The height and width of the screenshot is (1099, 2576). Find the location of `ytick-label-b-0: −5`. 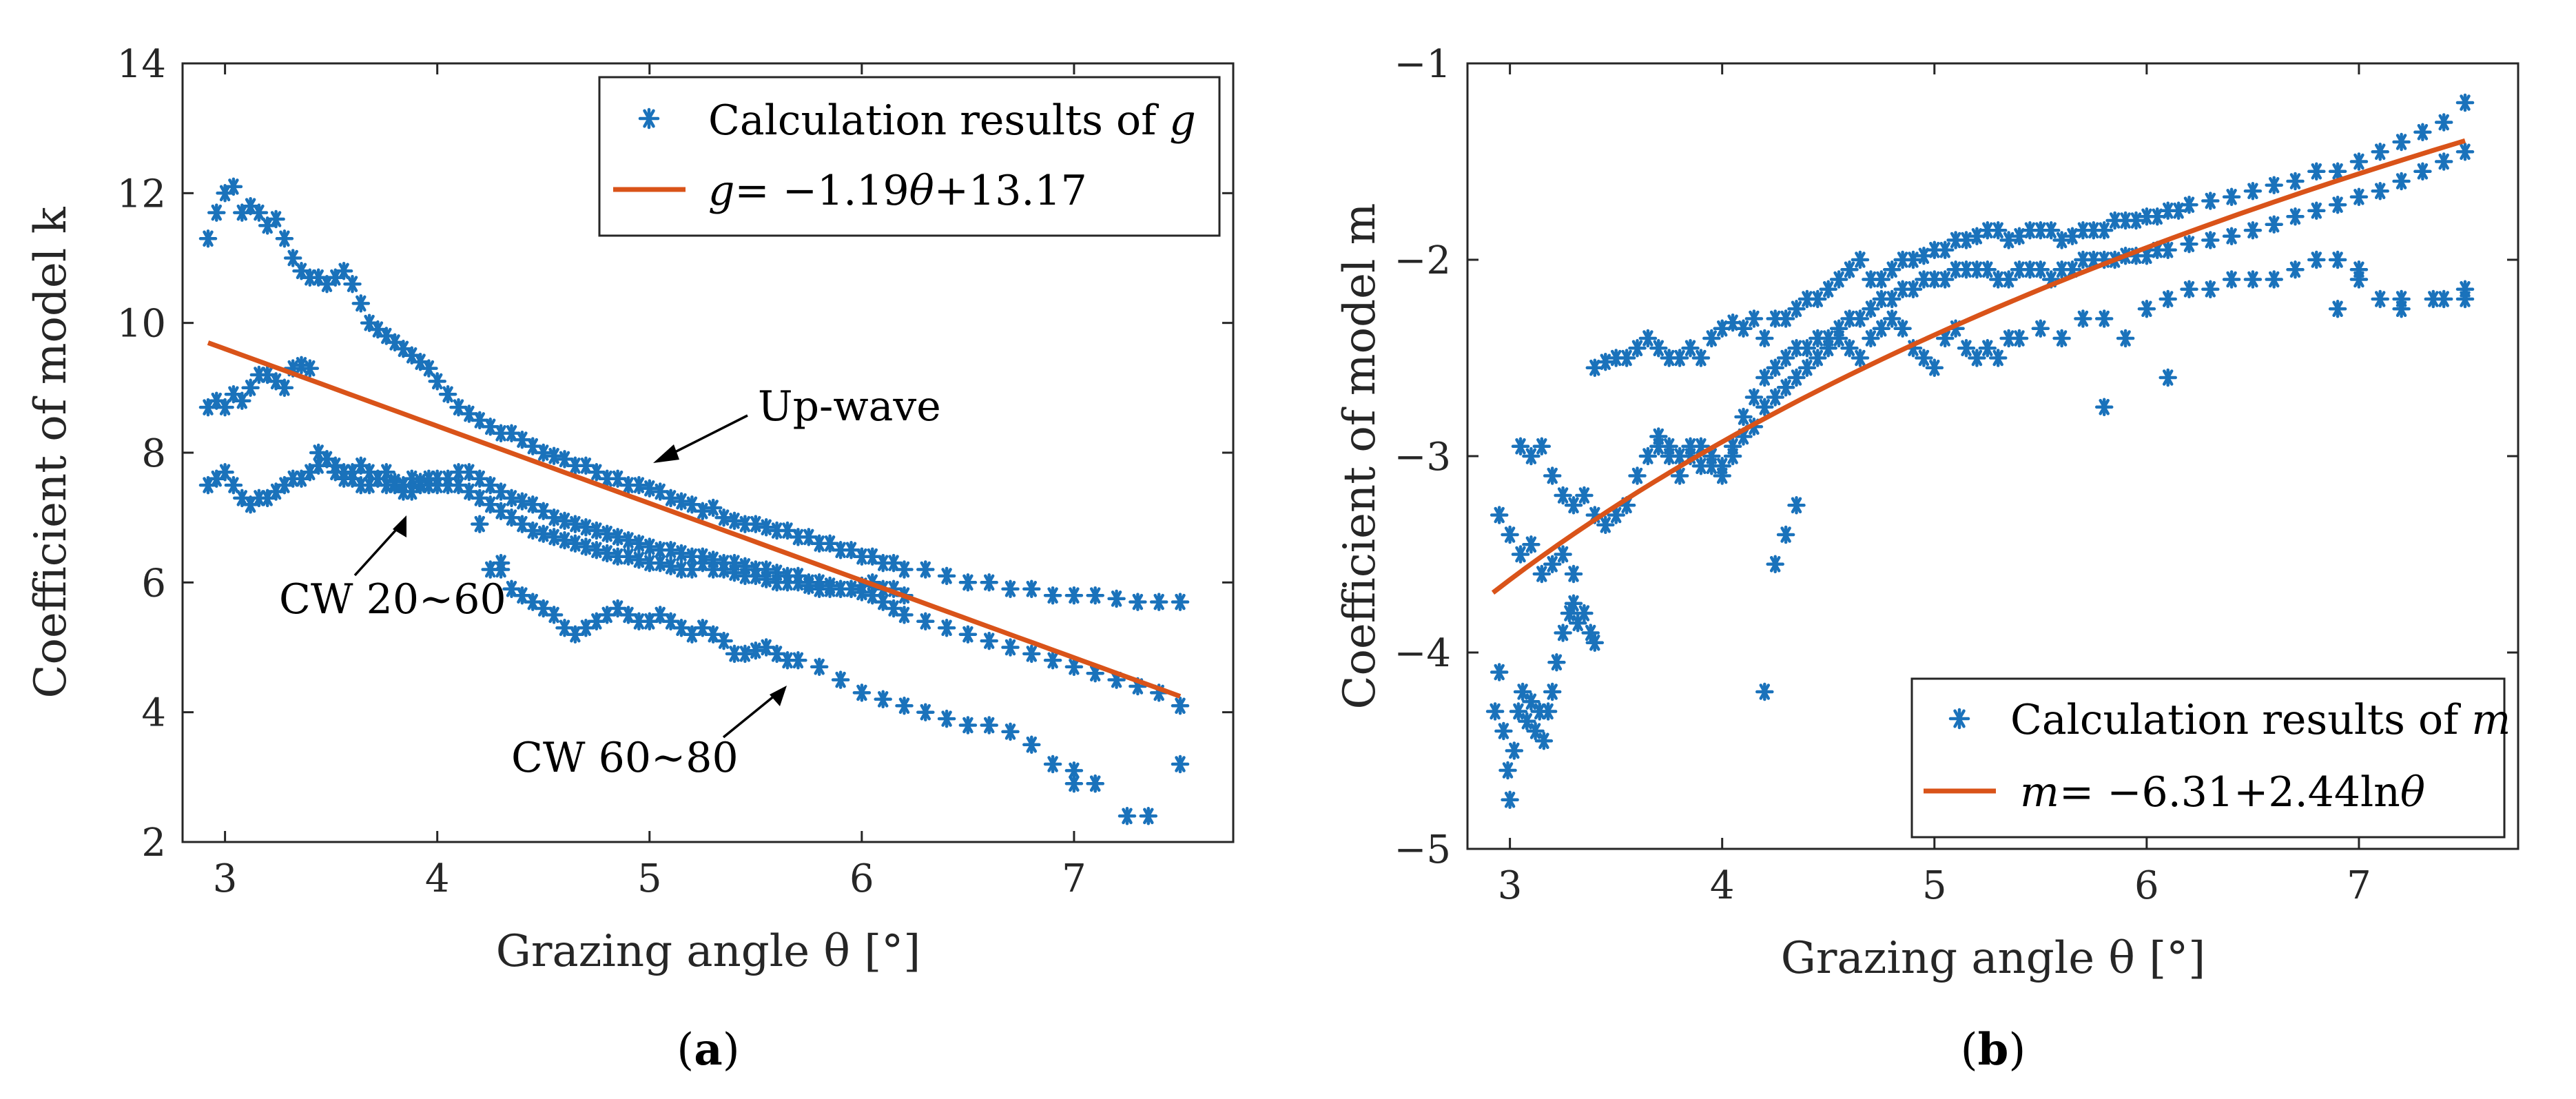

ytick-label-b-0: −5 is located at coordinates (1422, 850).